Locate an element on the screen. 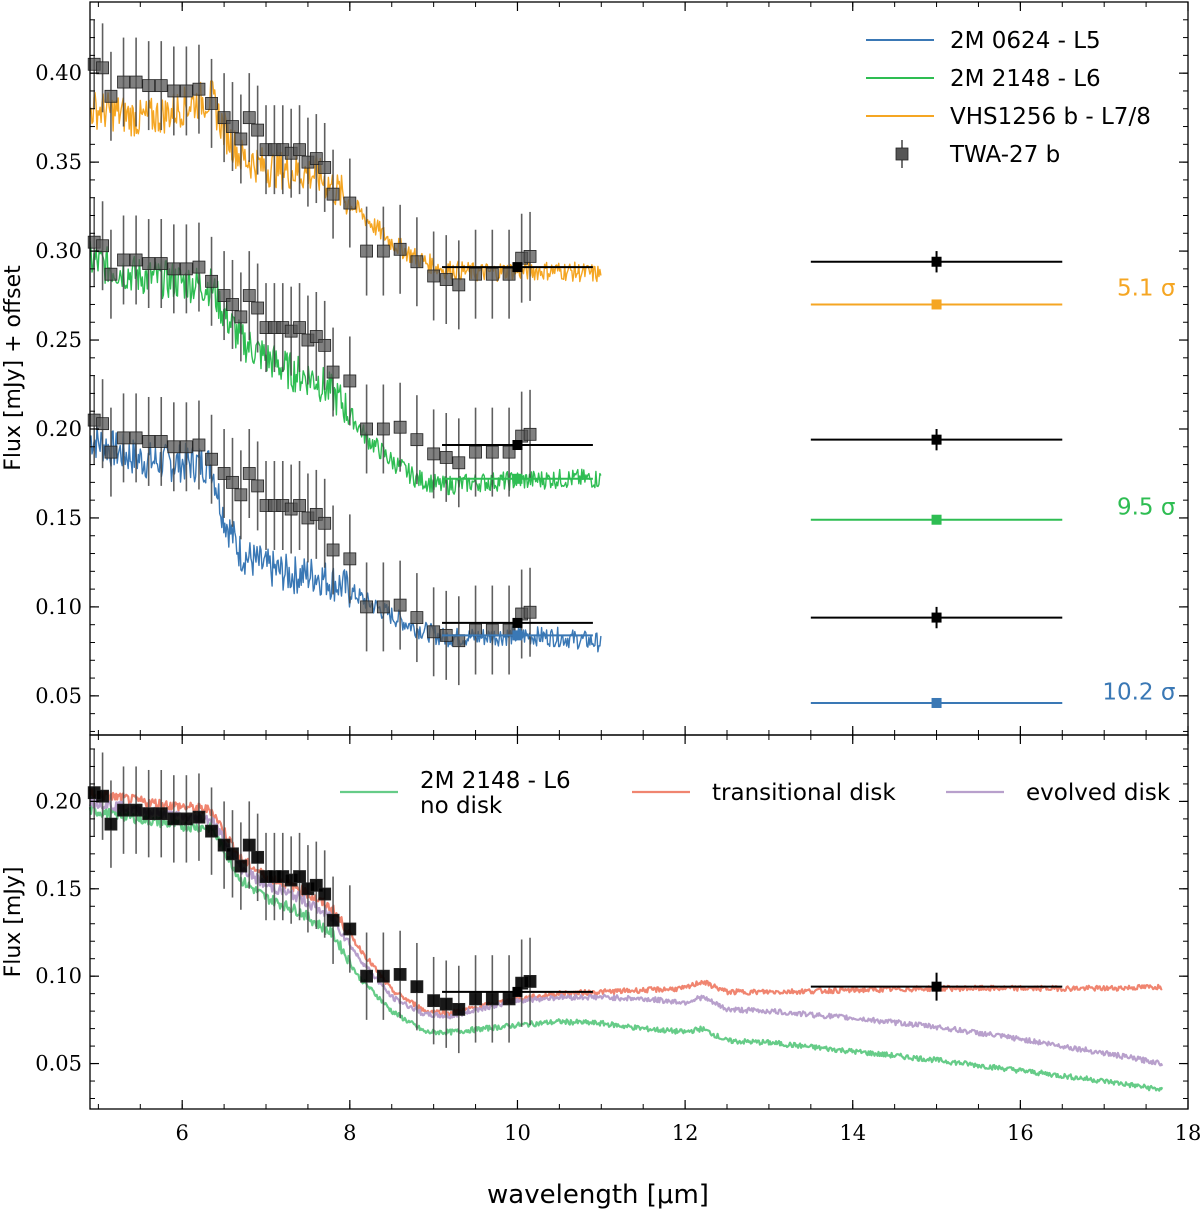 This screenshot has width=1200, height=1222. legend-label-0: 2M 0624 - L5 is located at coordinates (1025, 41).